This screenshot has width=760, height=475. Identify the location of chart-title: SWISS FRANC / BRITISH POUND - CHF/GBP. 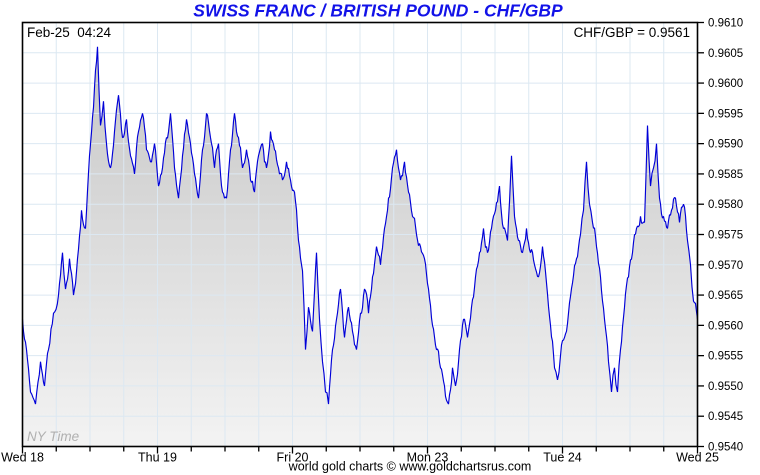
(378, 11).